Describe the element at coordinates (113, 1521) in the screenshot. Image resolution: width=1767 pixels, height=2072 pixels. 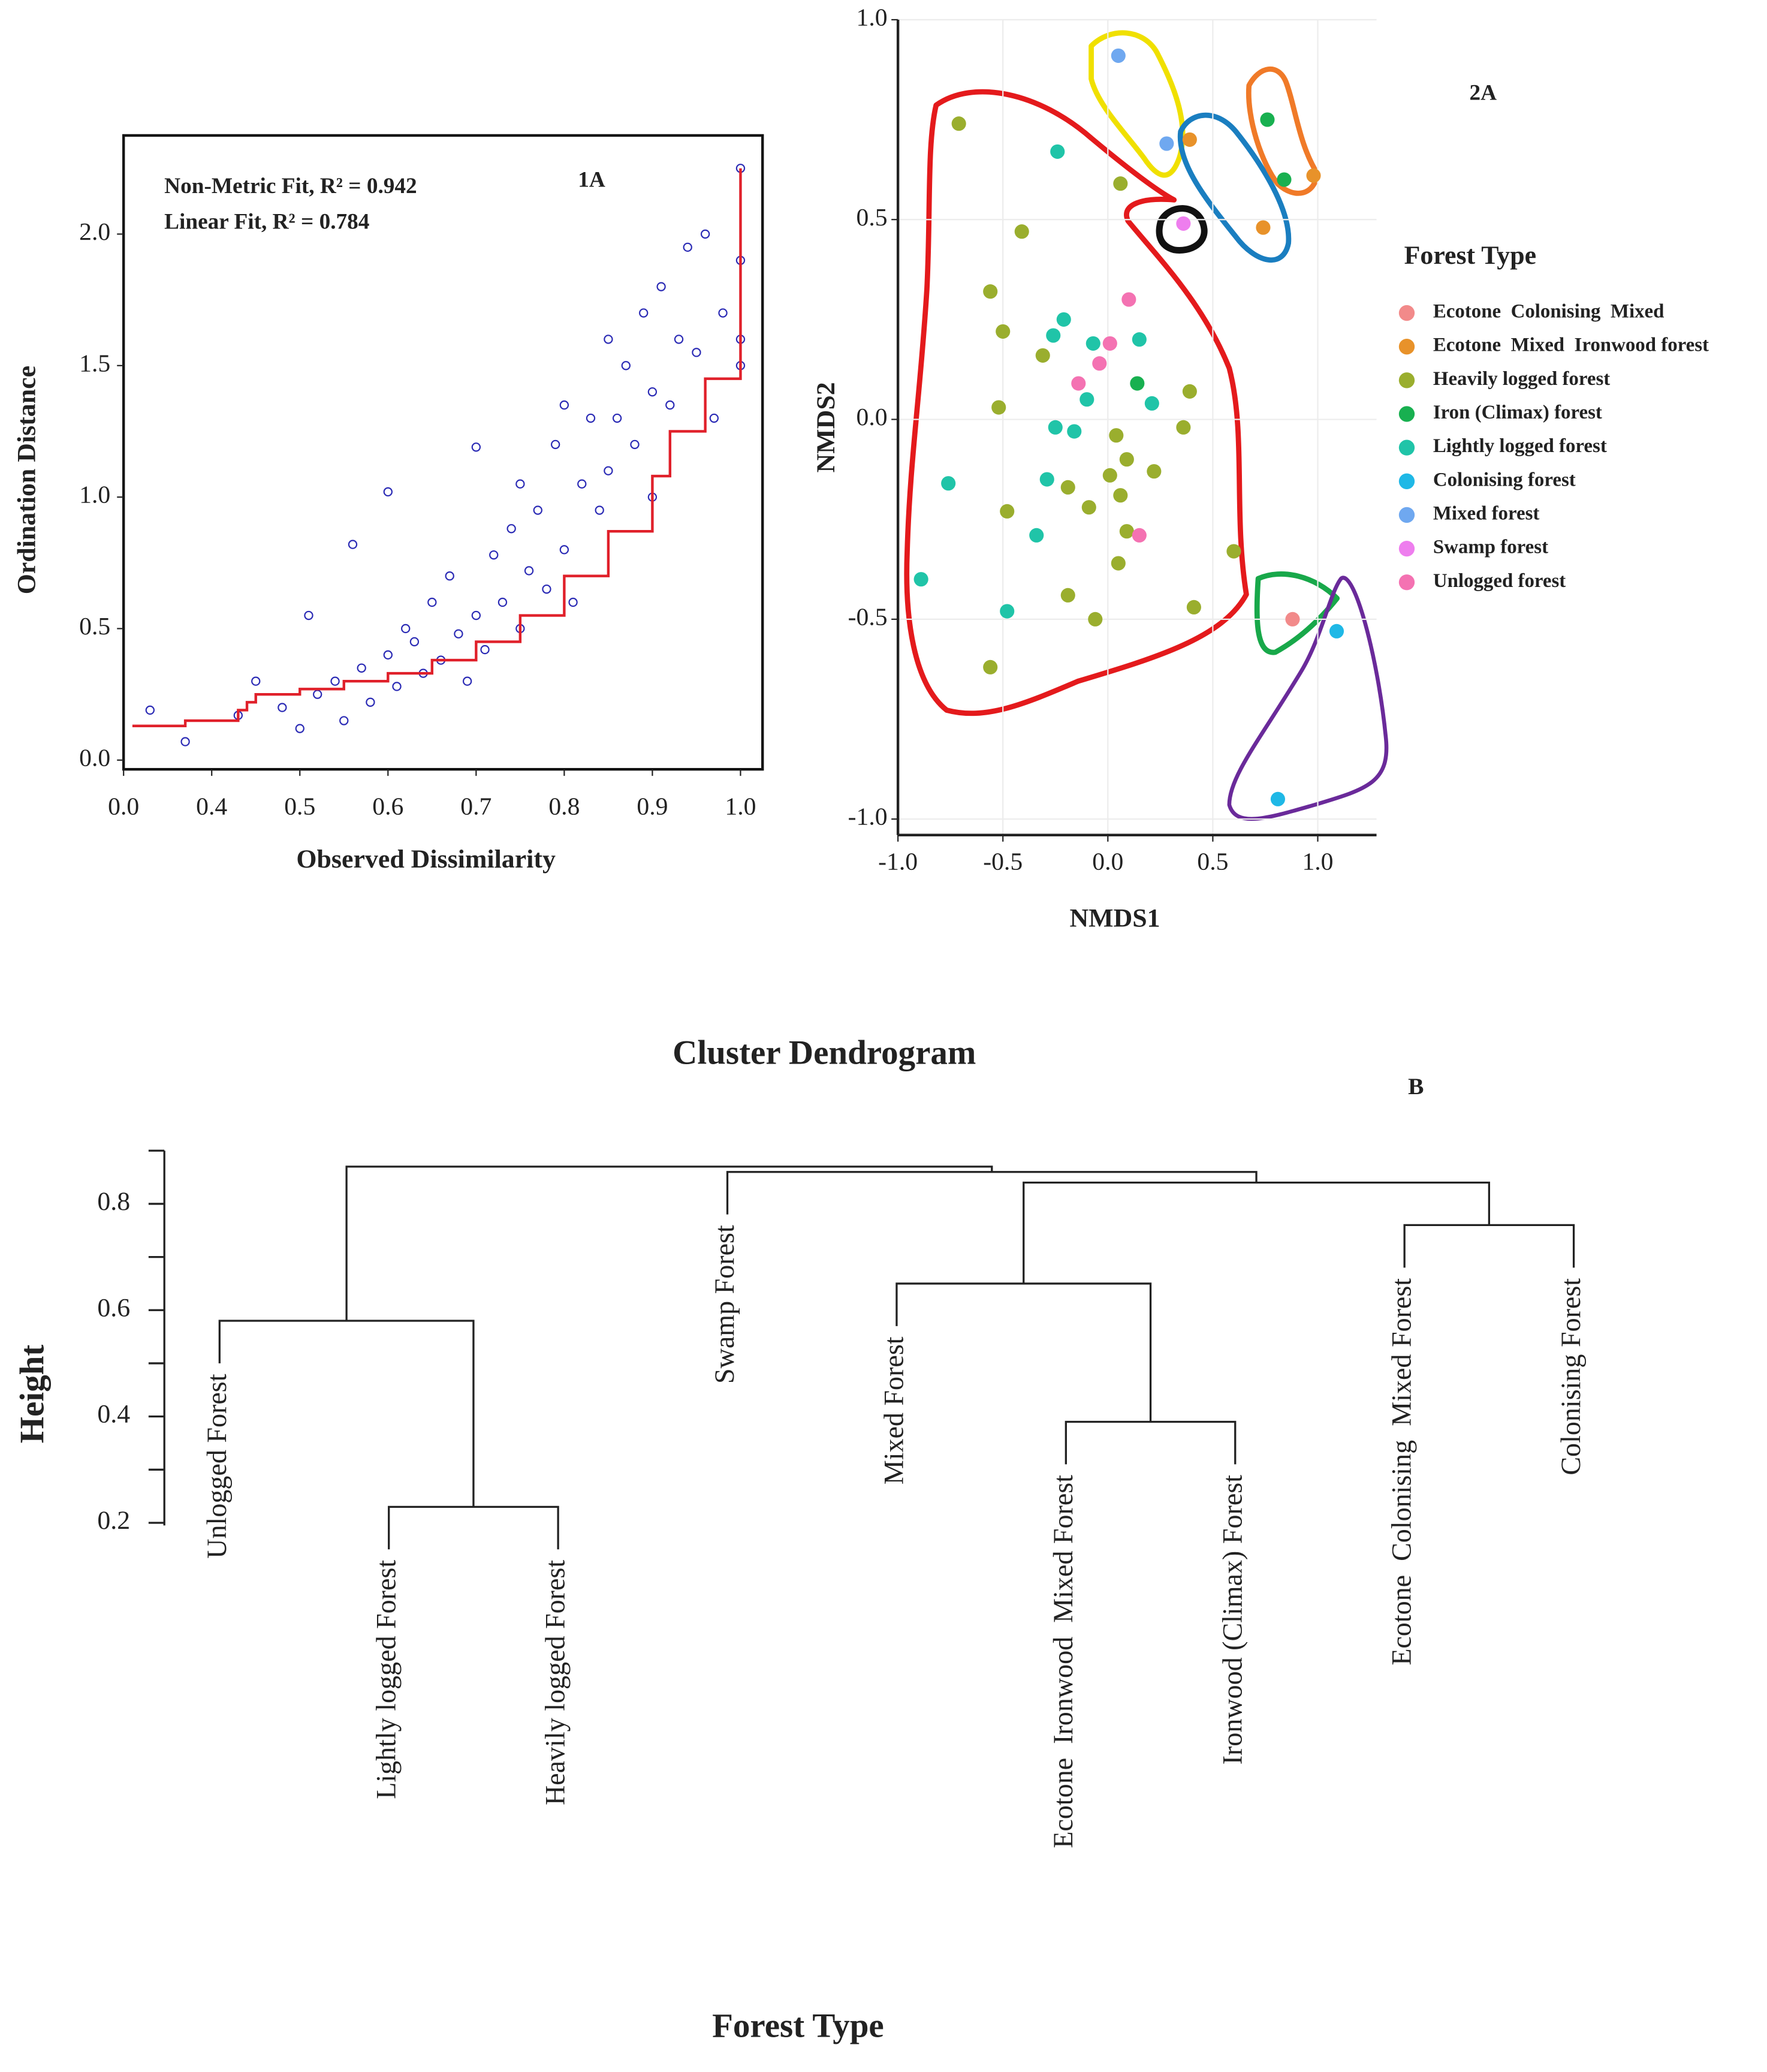
I see `y-tick-label: 0.2` at that location.